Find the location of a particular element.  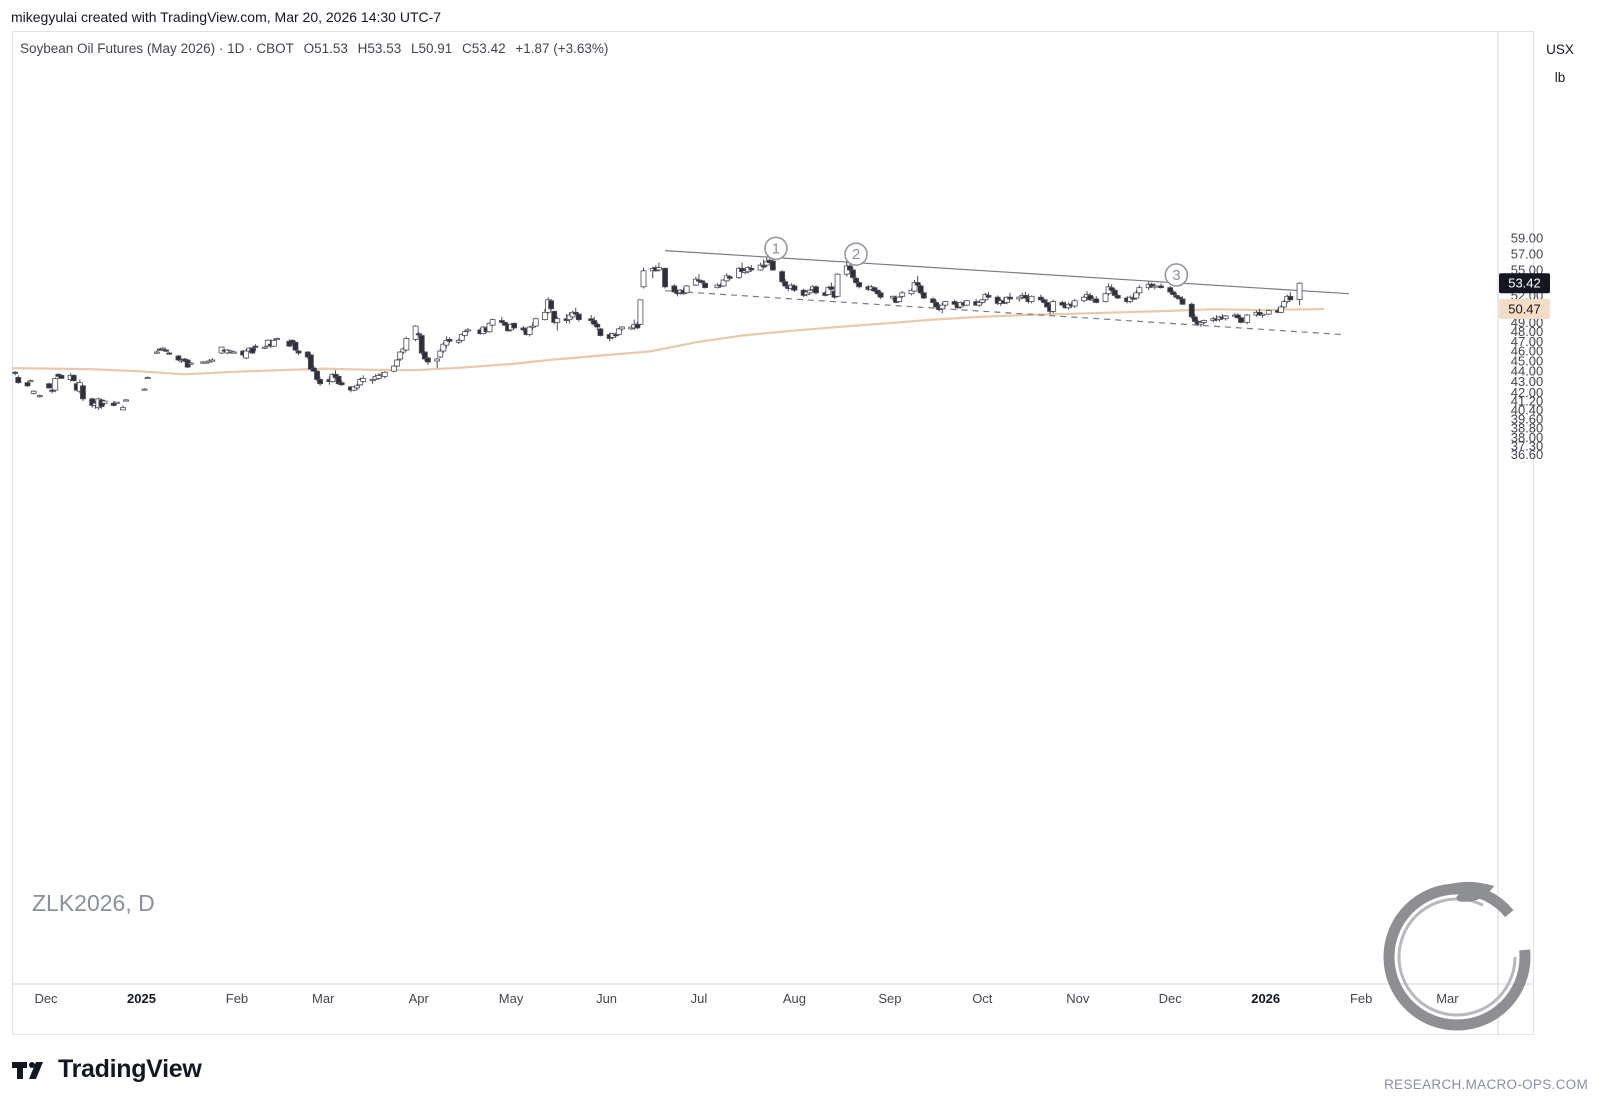

legend-open: O51.53 is located at coordinates (325, 48).